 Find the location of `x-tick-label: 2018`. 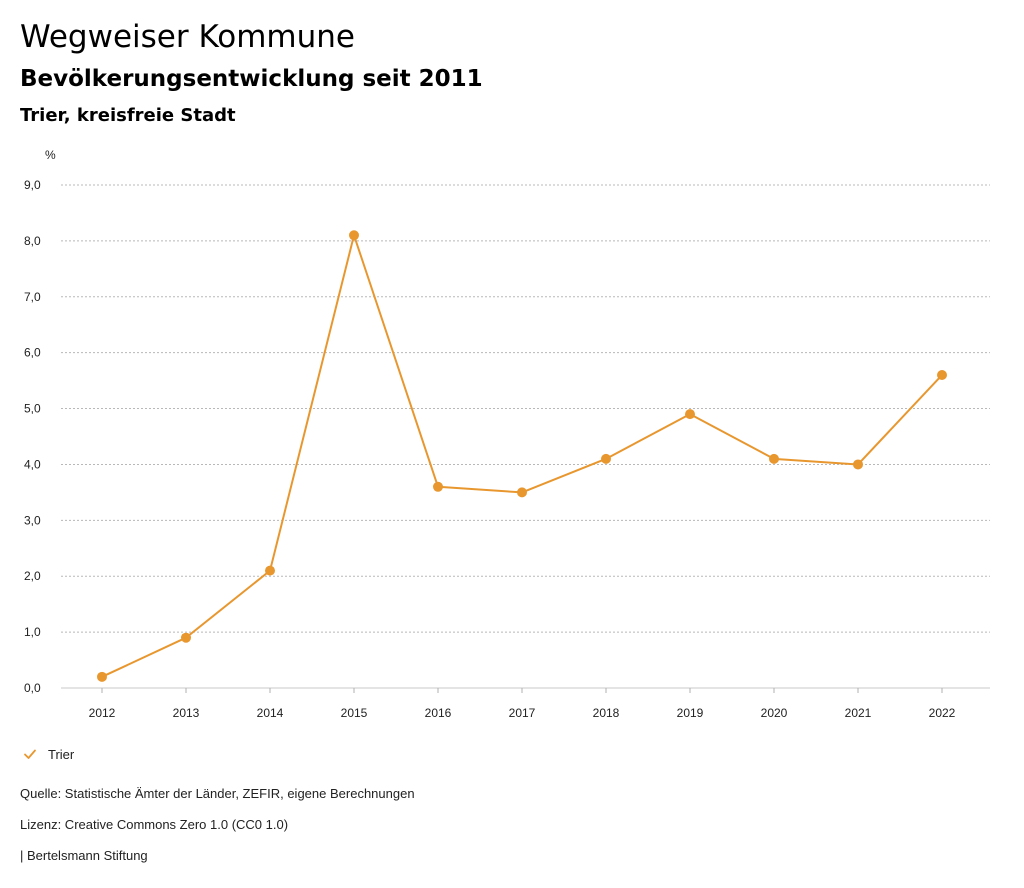

x-tick-label: 2018 is located at coordinates (606, 713).